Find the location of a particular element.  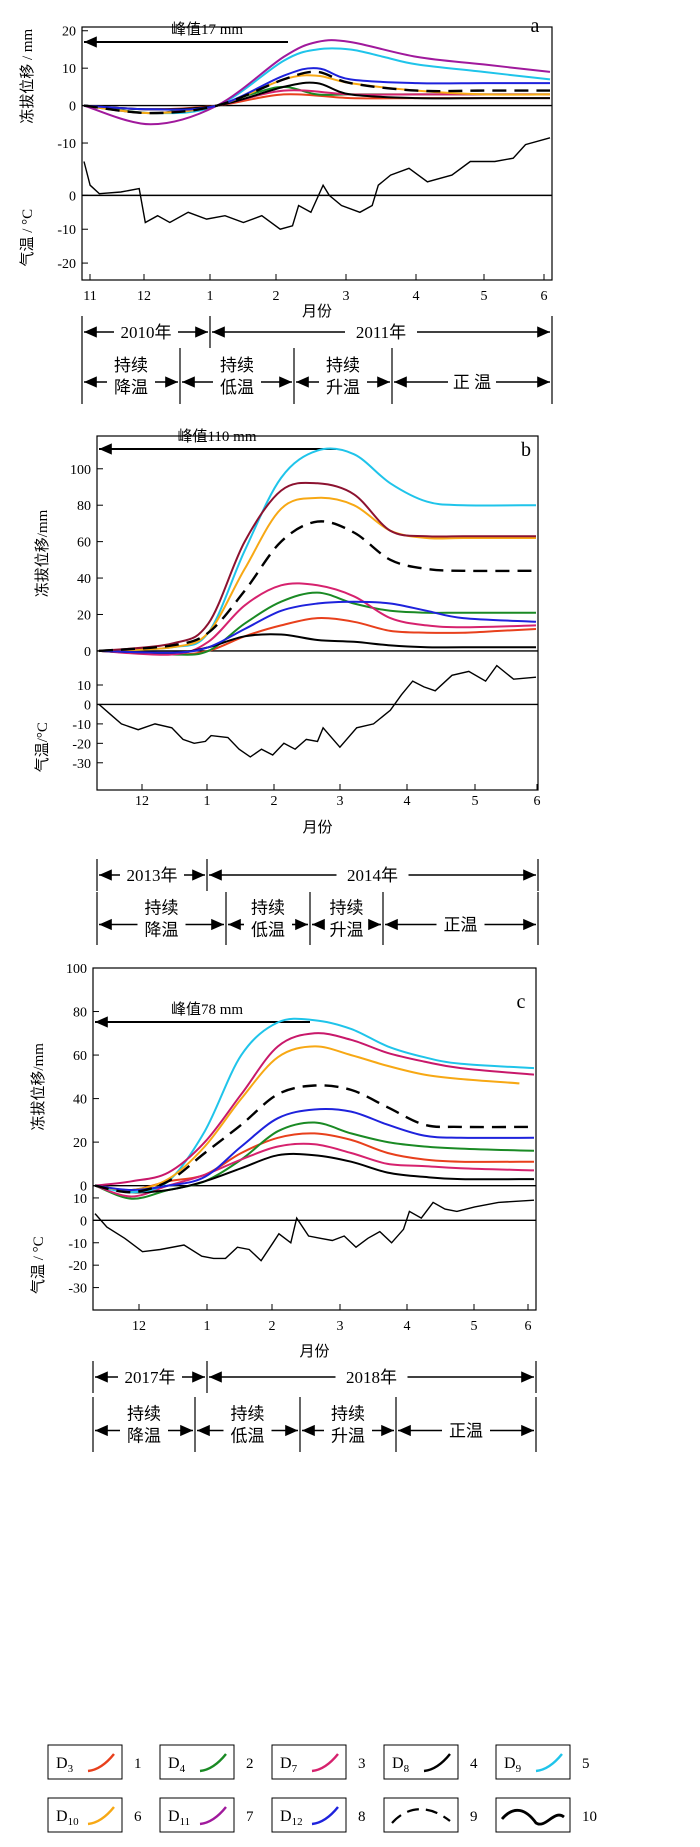

year-label: 2011年 is located at coordinates (381, 332).